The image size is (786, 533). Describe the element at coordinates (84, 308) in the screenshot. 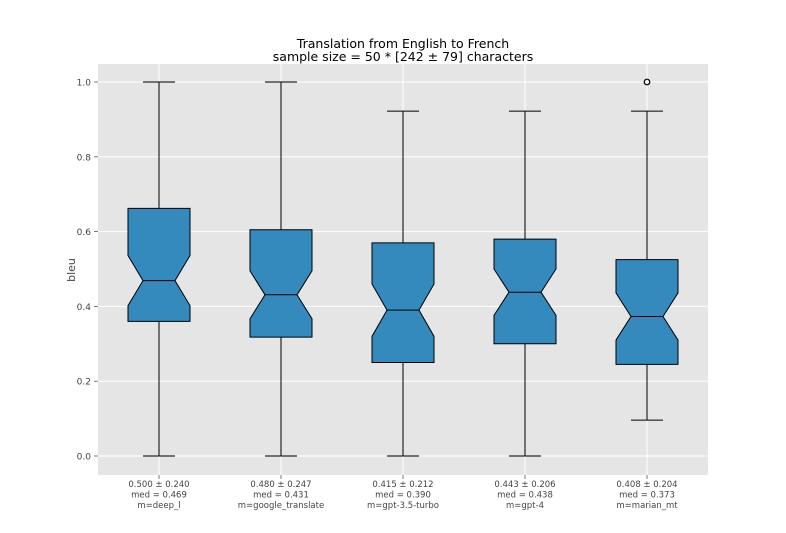

I see `y-tick-label: 0.4` at that location.